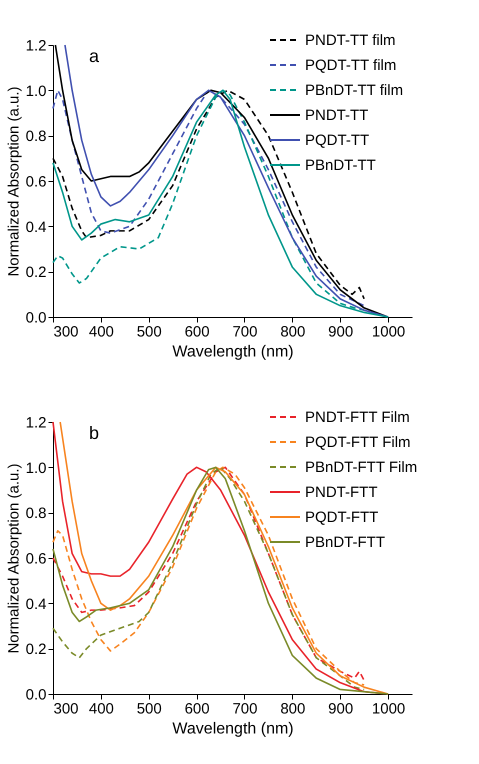  What do you see at coordinates (340, 165) in the screenshot?
I see `legend-label: PBnDT-TT` at bounding box center [340, 165].